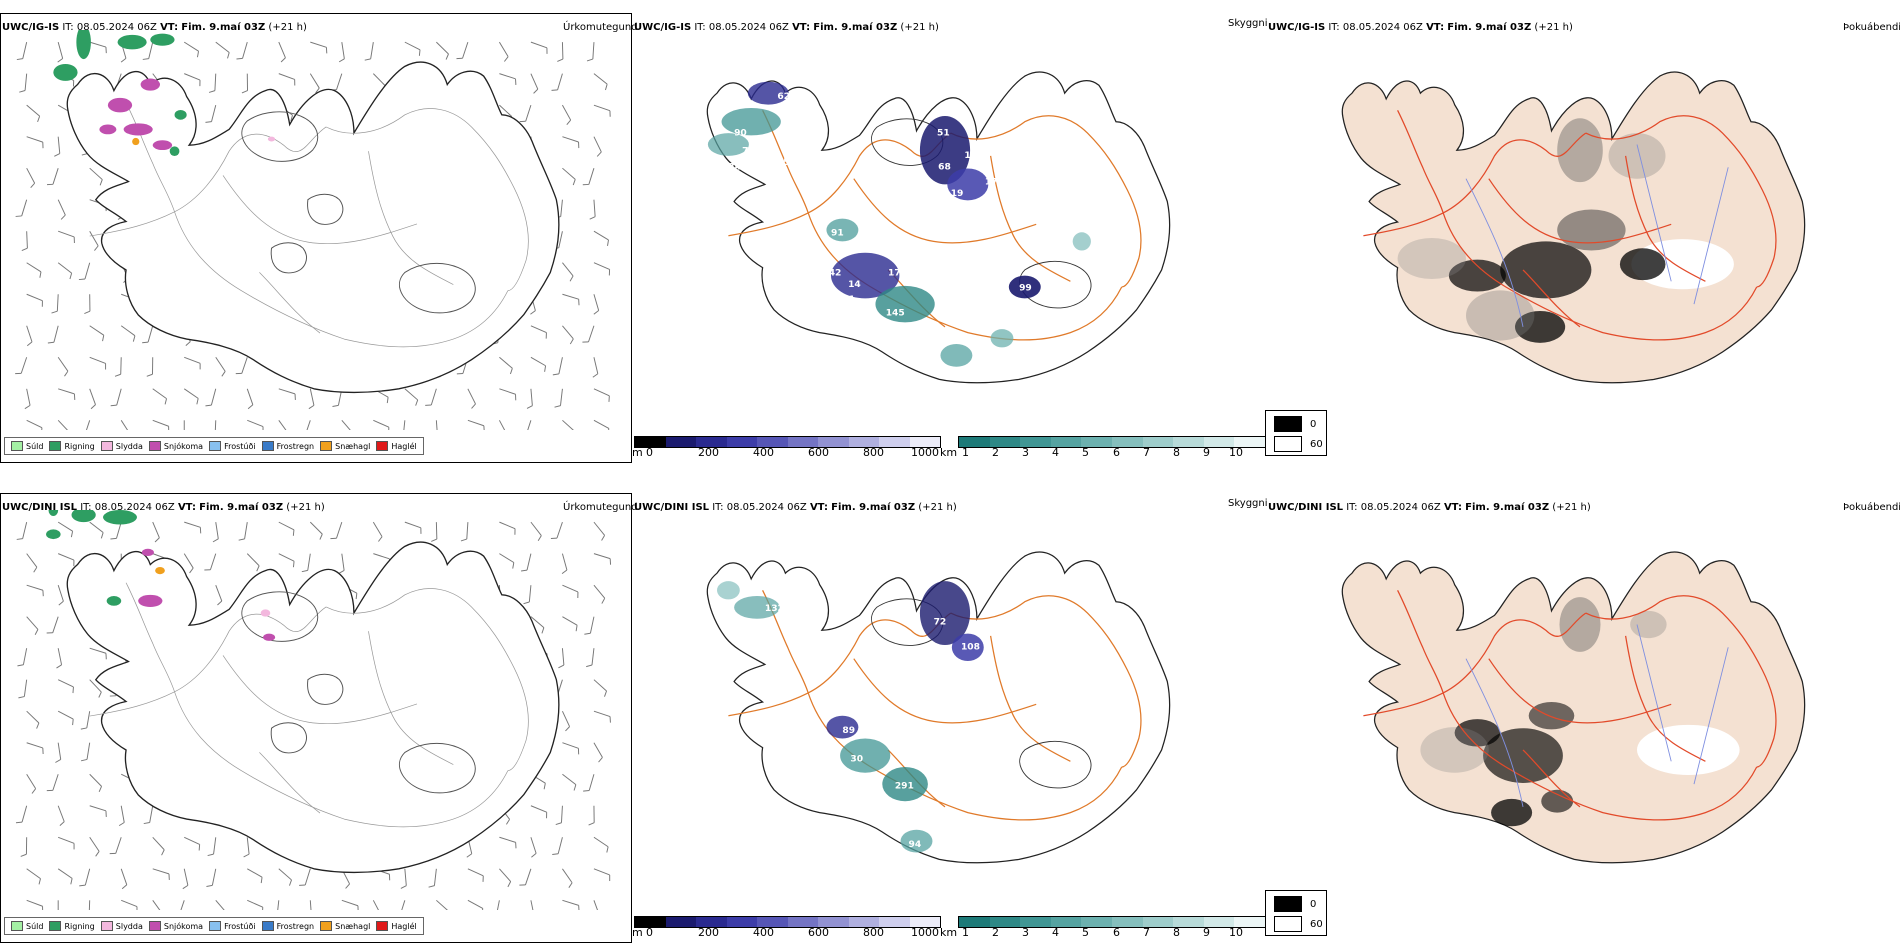 The image size is (1900, 950). Describe the element at coordinates (904, 787) in the screenshot. I see `svg-text: 291` at that location.